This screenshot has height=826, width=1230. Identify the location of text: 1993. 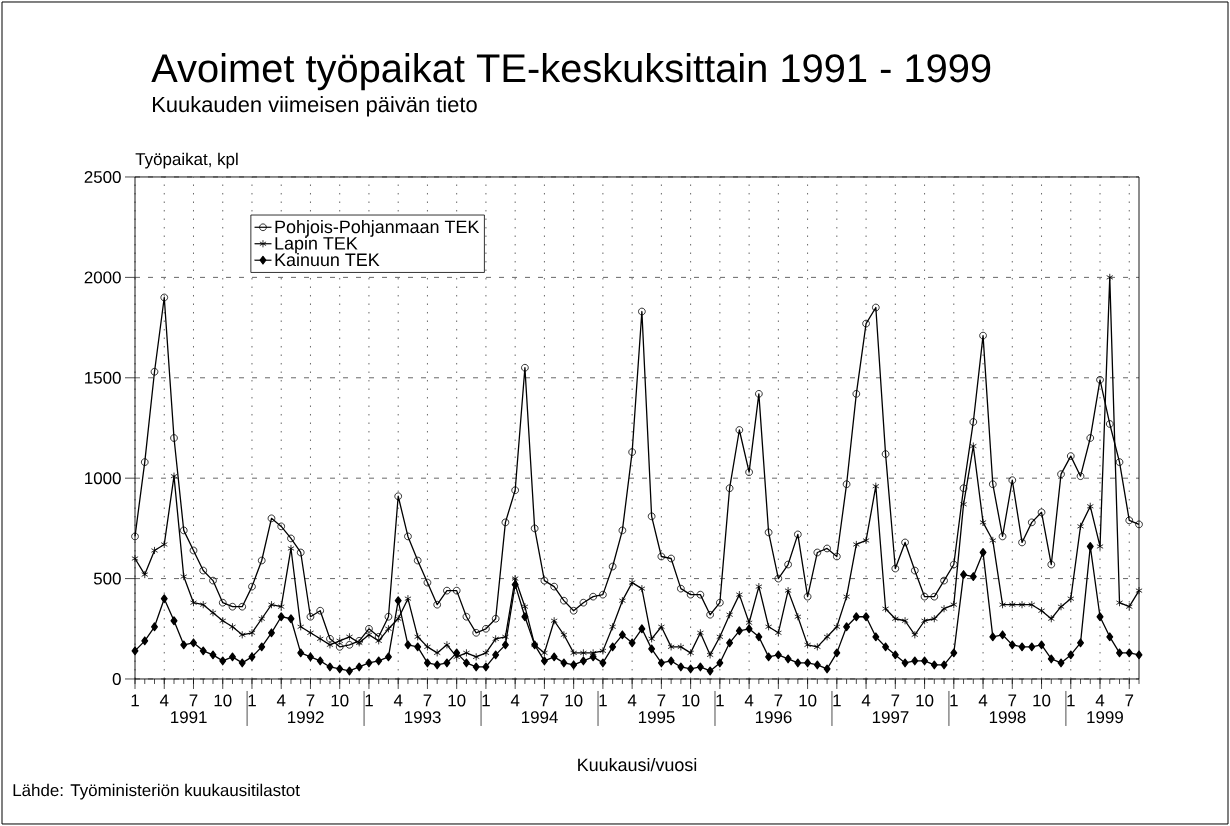
(423, 717).